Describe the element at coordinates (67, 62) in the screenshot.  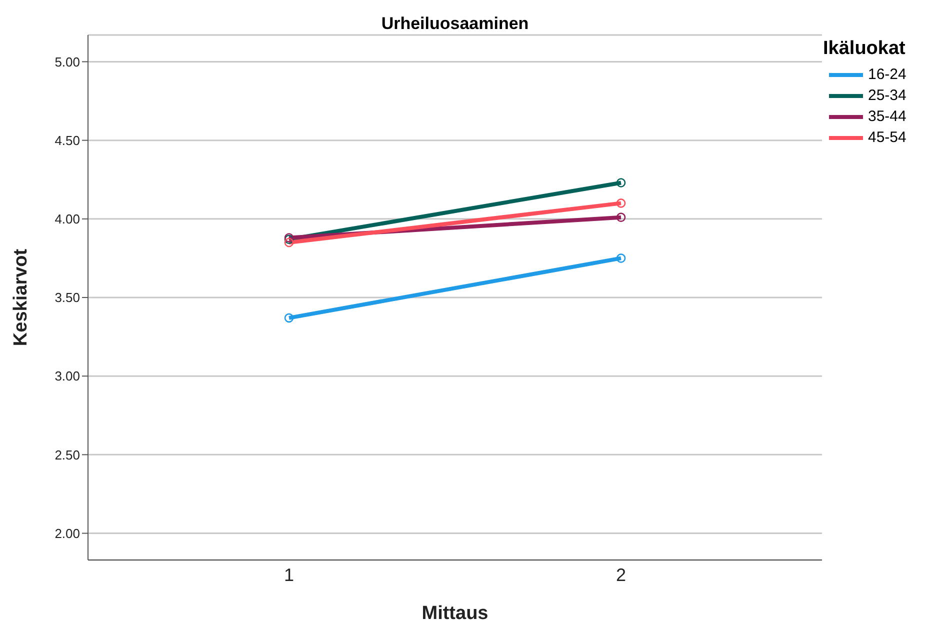
I see `y-tick-label: 5.00` at that location.